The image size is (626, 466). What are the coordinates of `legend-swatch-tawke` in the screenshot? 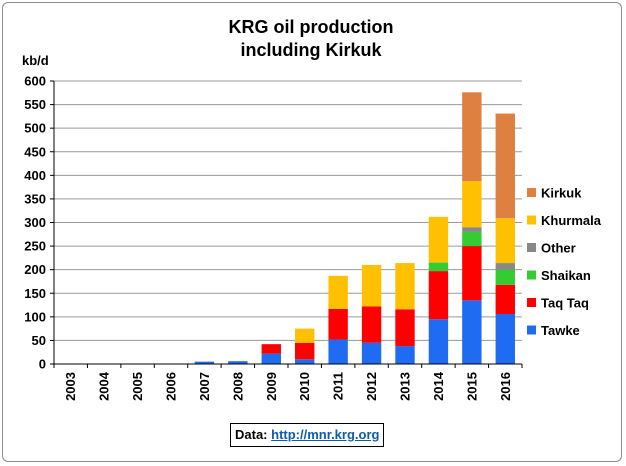 It's located at (531, 330).